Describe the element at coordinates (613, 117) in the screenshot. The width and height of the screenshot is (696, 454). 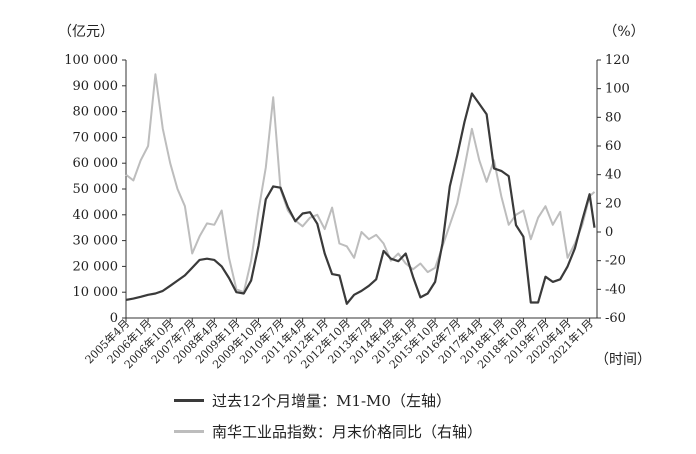
I see `right-tick-label: 80` at that location.